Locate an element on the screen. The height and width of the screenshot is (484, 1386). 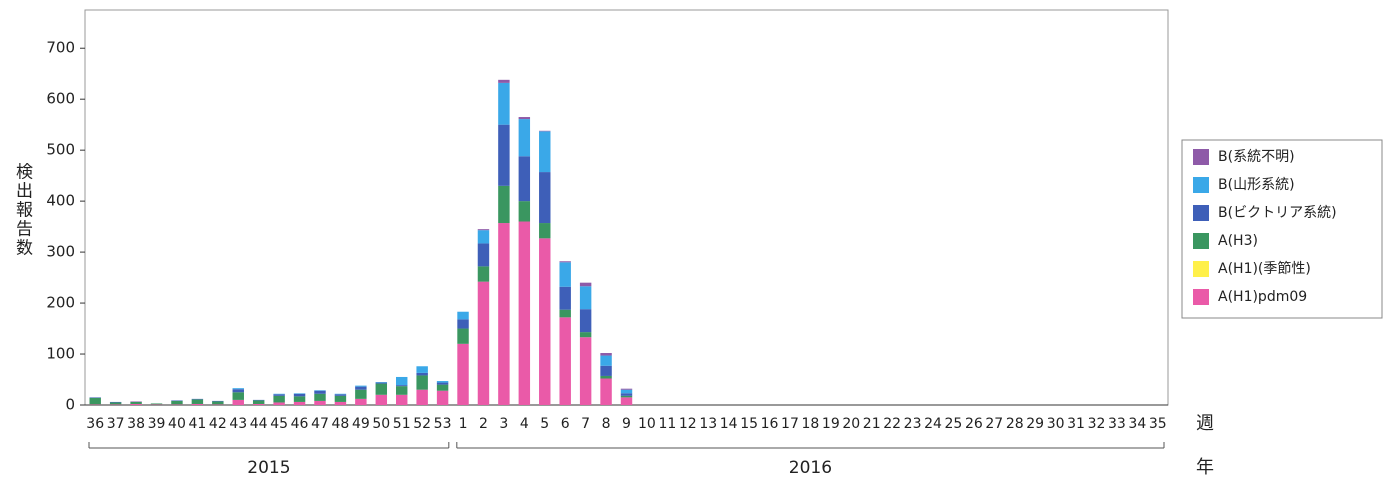
x-tick-label: 52 is located at coordinates (422, 424).